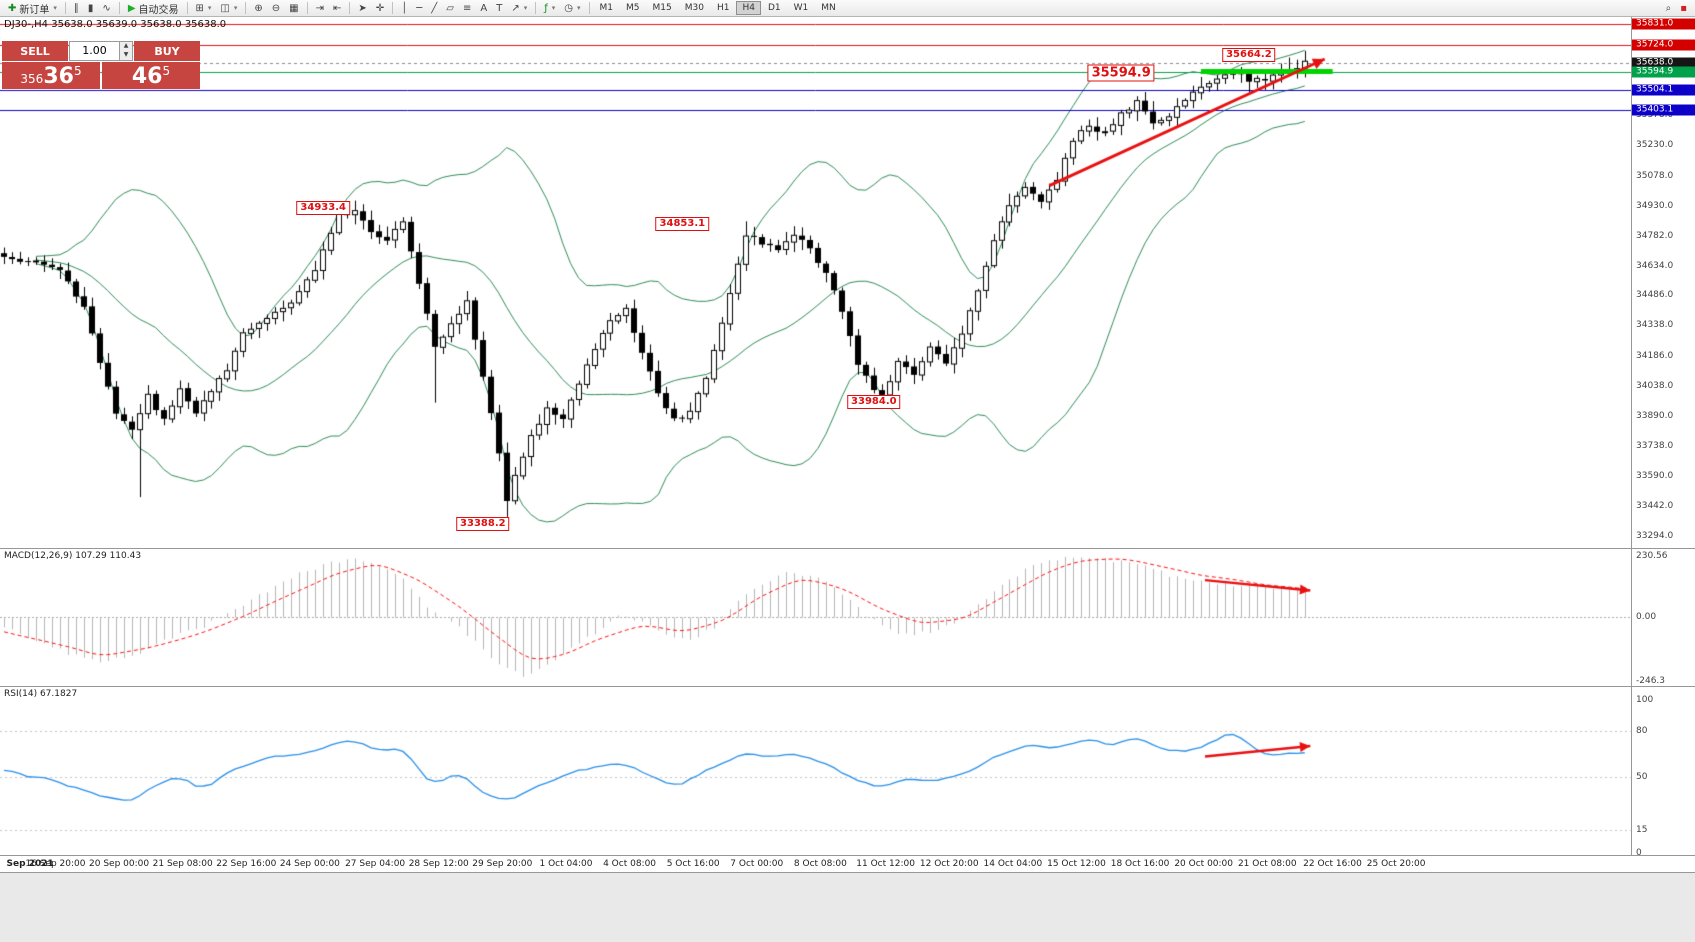 This screenshot has height=942, width=1695. I want to click on new-order-button: ✚ 新订单 ▾, so click(32, 8).